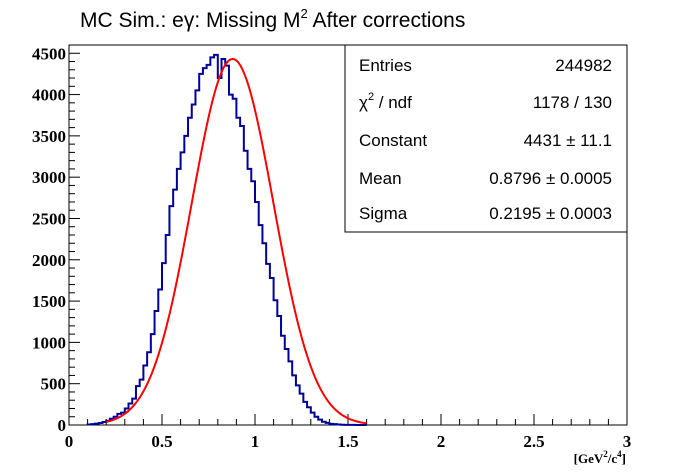 The image size is (696, 472). I want to click on stats-sigma-value: 0.2195 ± 0.0003, so click(550, 213).